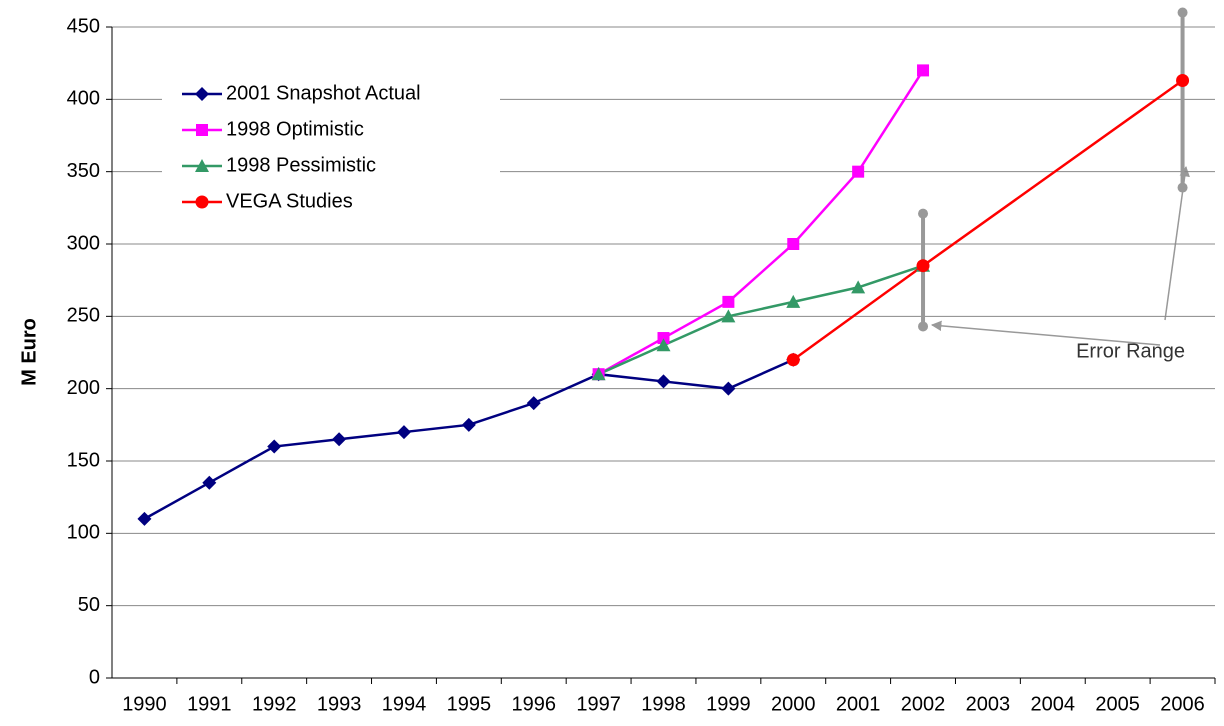 The width and height of the screenshot is (1224, 726). Describe the element at coordinates (29, 352) in the screenshot. I see `y-axis-label: M Euro` at that location.